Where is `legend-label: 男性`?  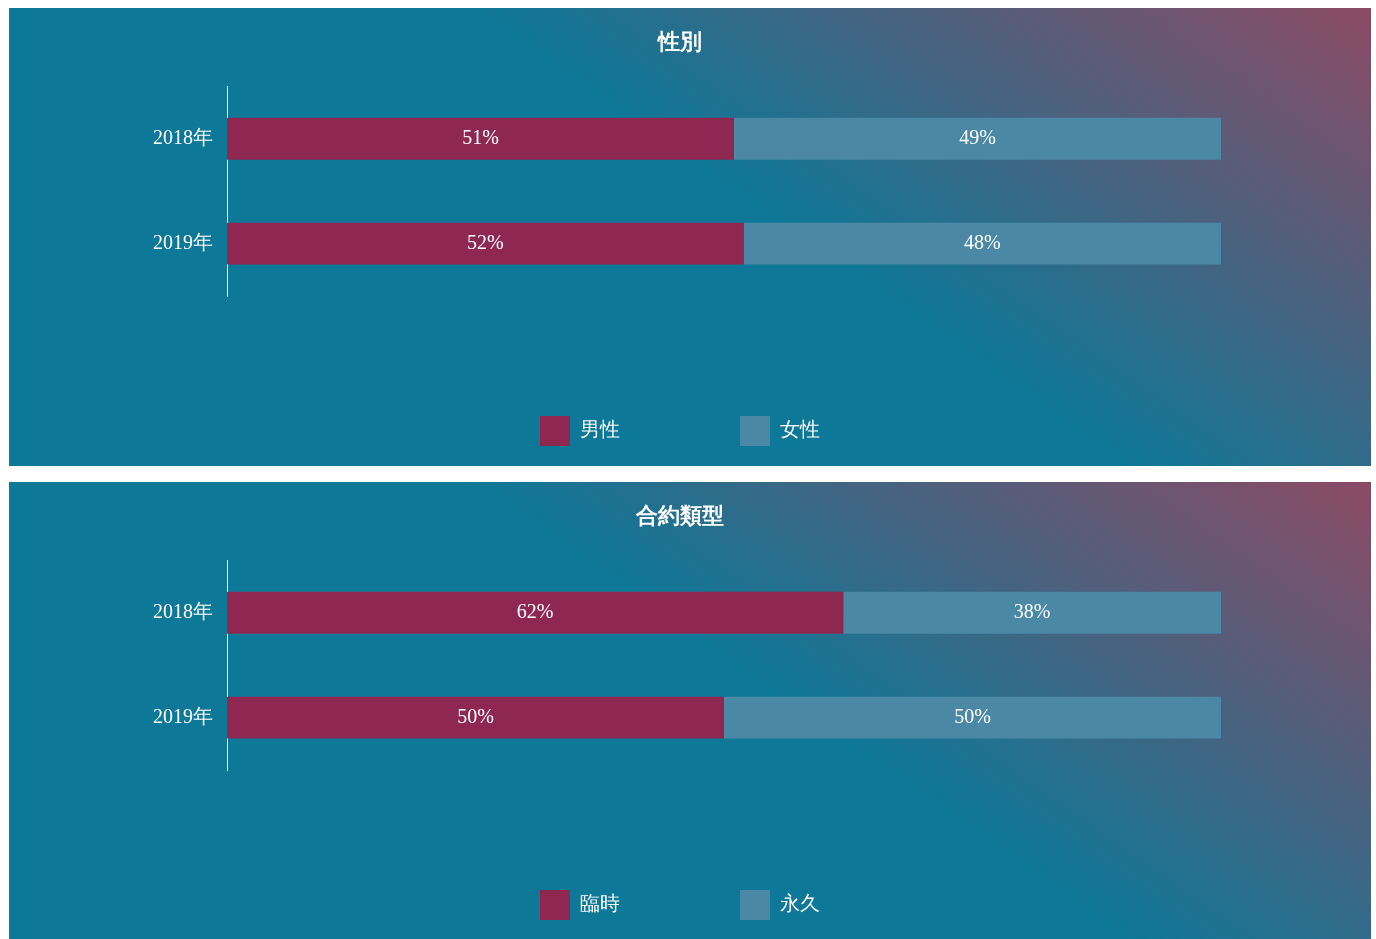
legend-label: 男性 is located at coordinates (600, 429).